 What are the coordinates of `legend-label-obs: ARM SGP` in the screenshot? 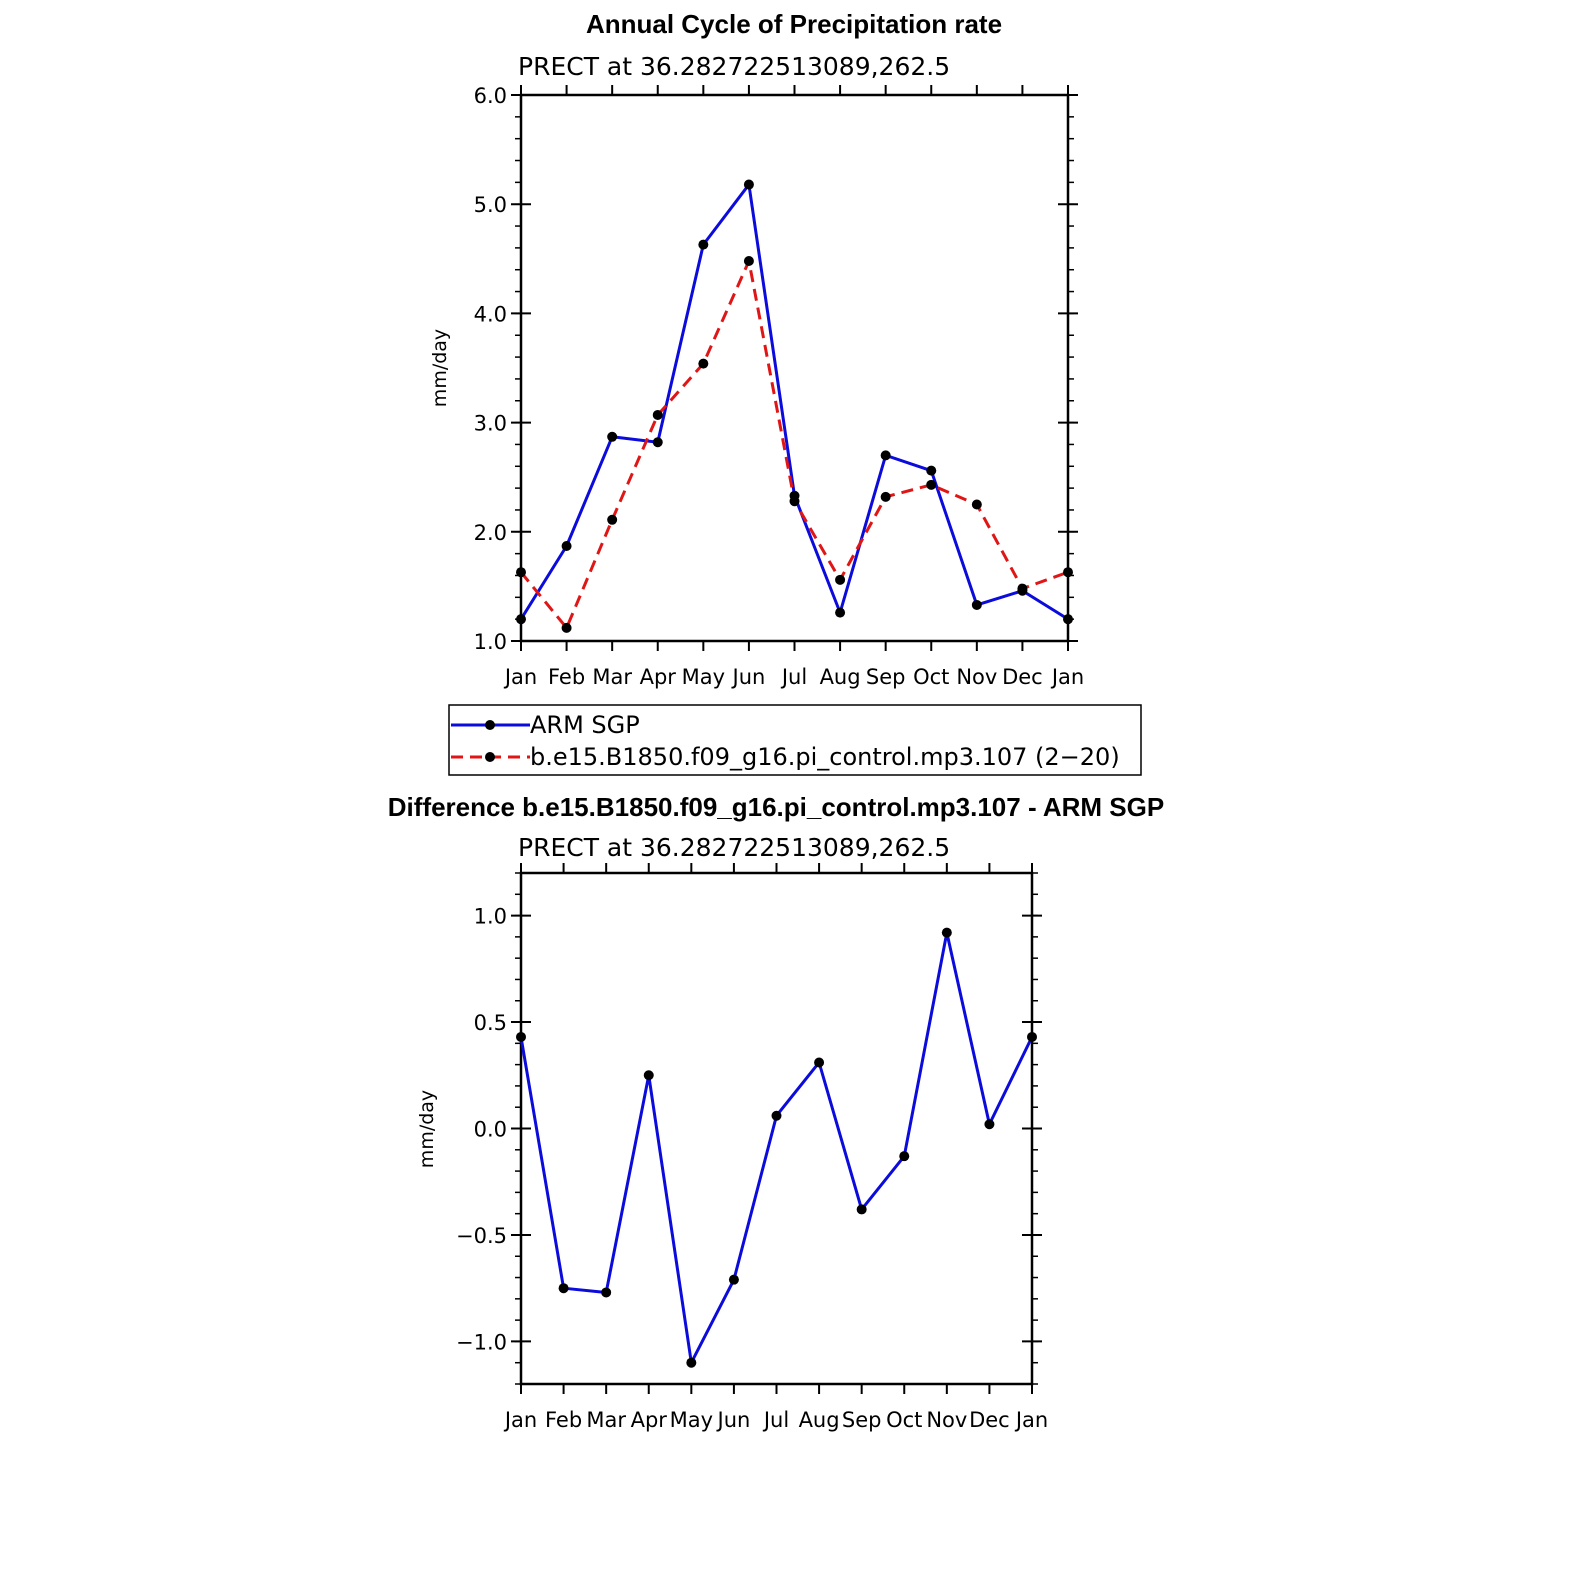 It's located at (585, 725).